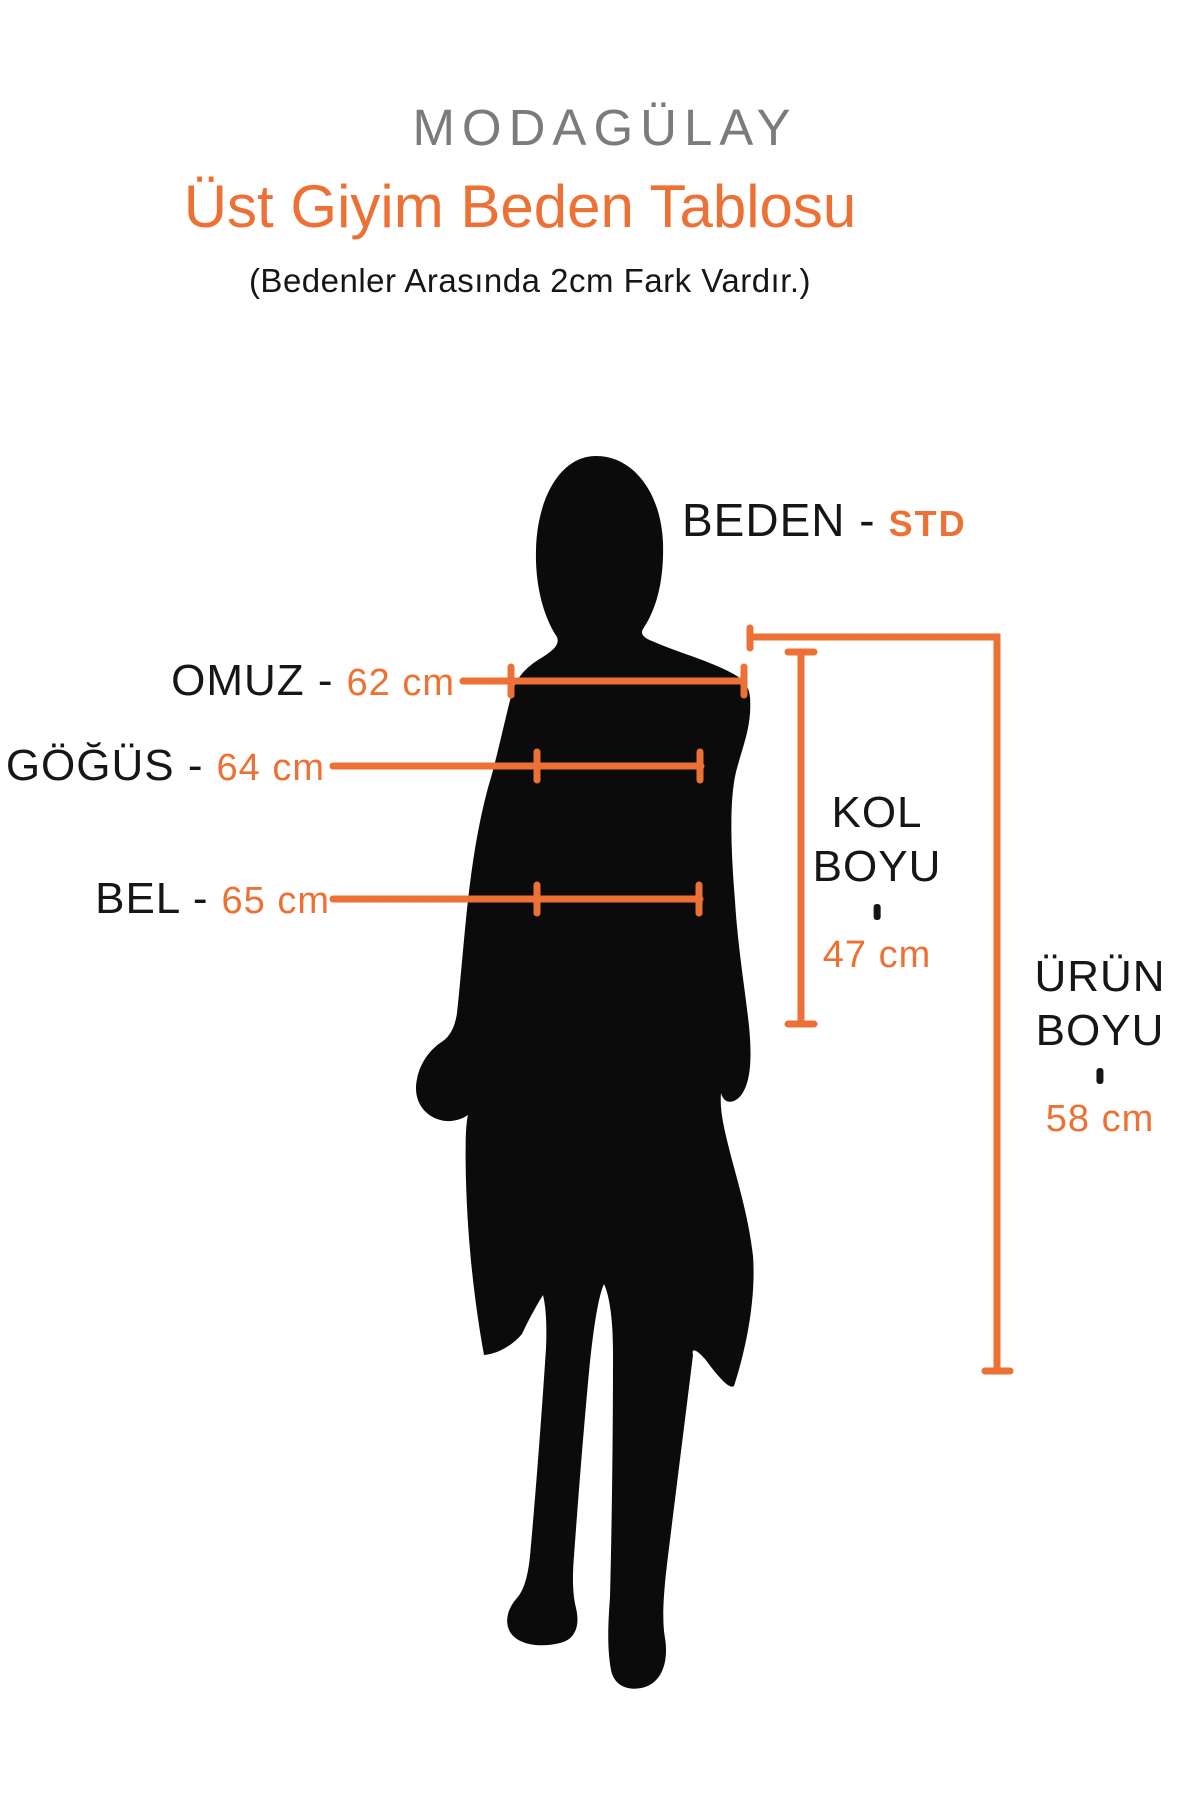 The image size is (1200, 1800). Describe the element at coordinates (400, 683) in the screenshot. I see `omuz-value: 62 cm` at that location.